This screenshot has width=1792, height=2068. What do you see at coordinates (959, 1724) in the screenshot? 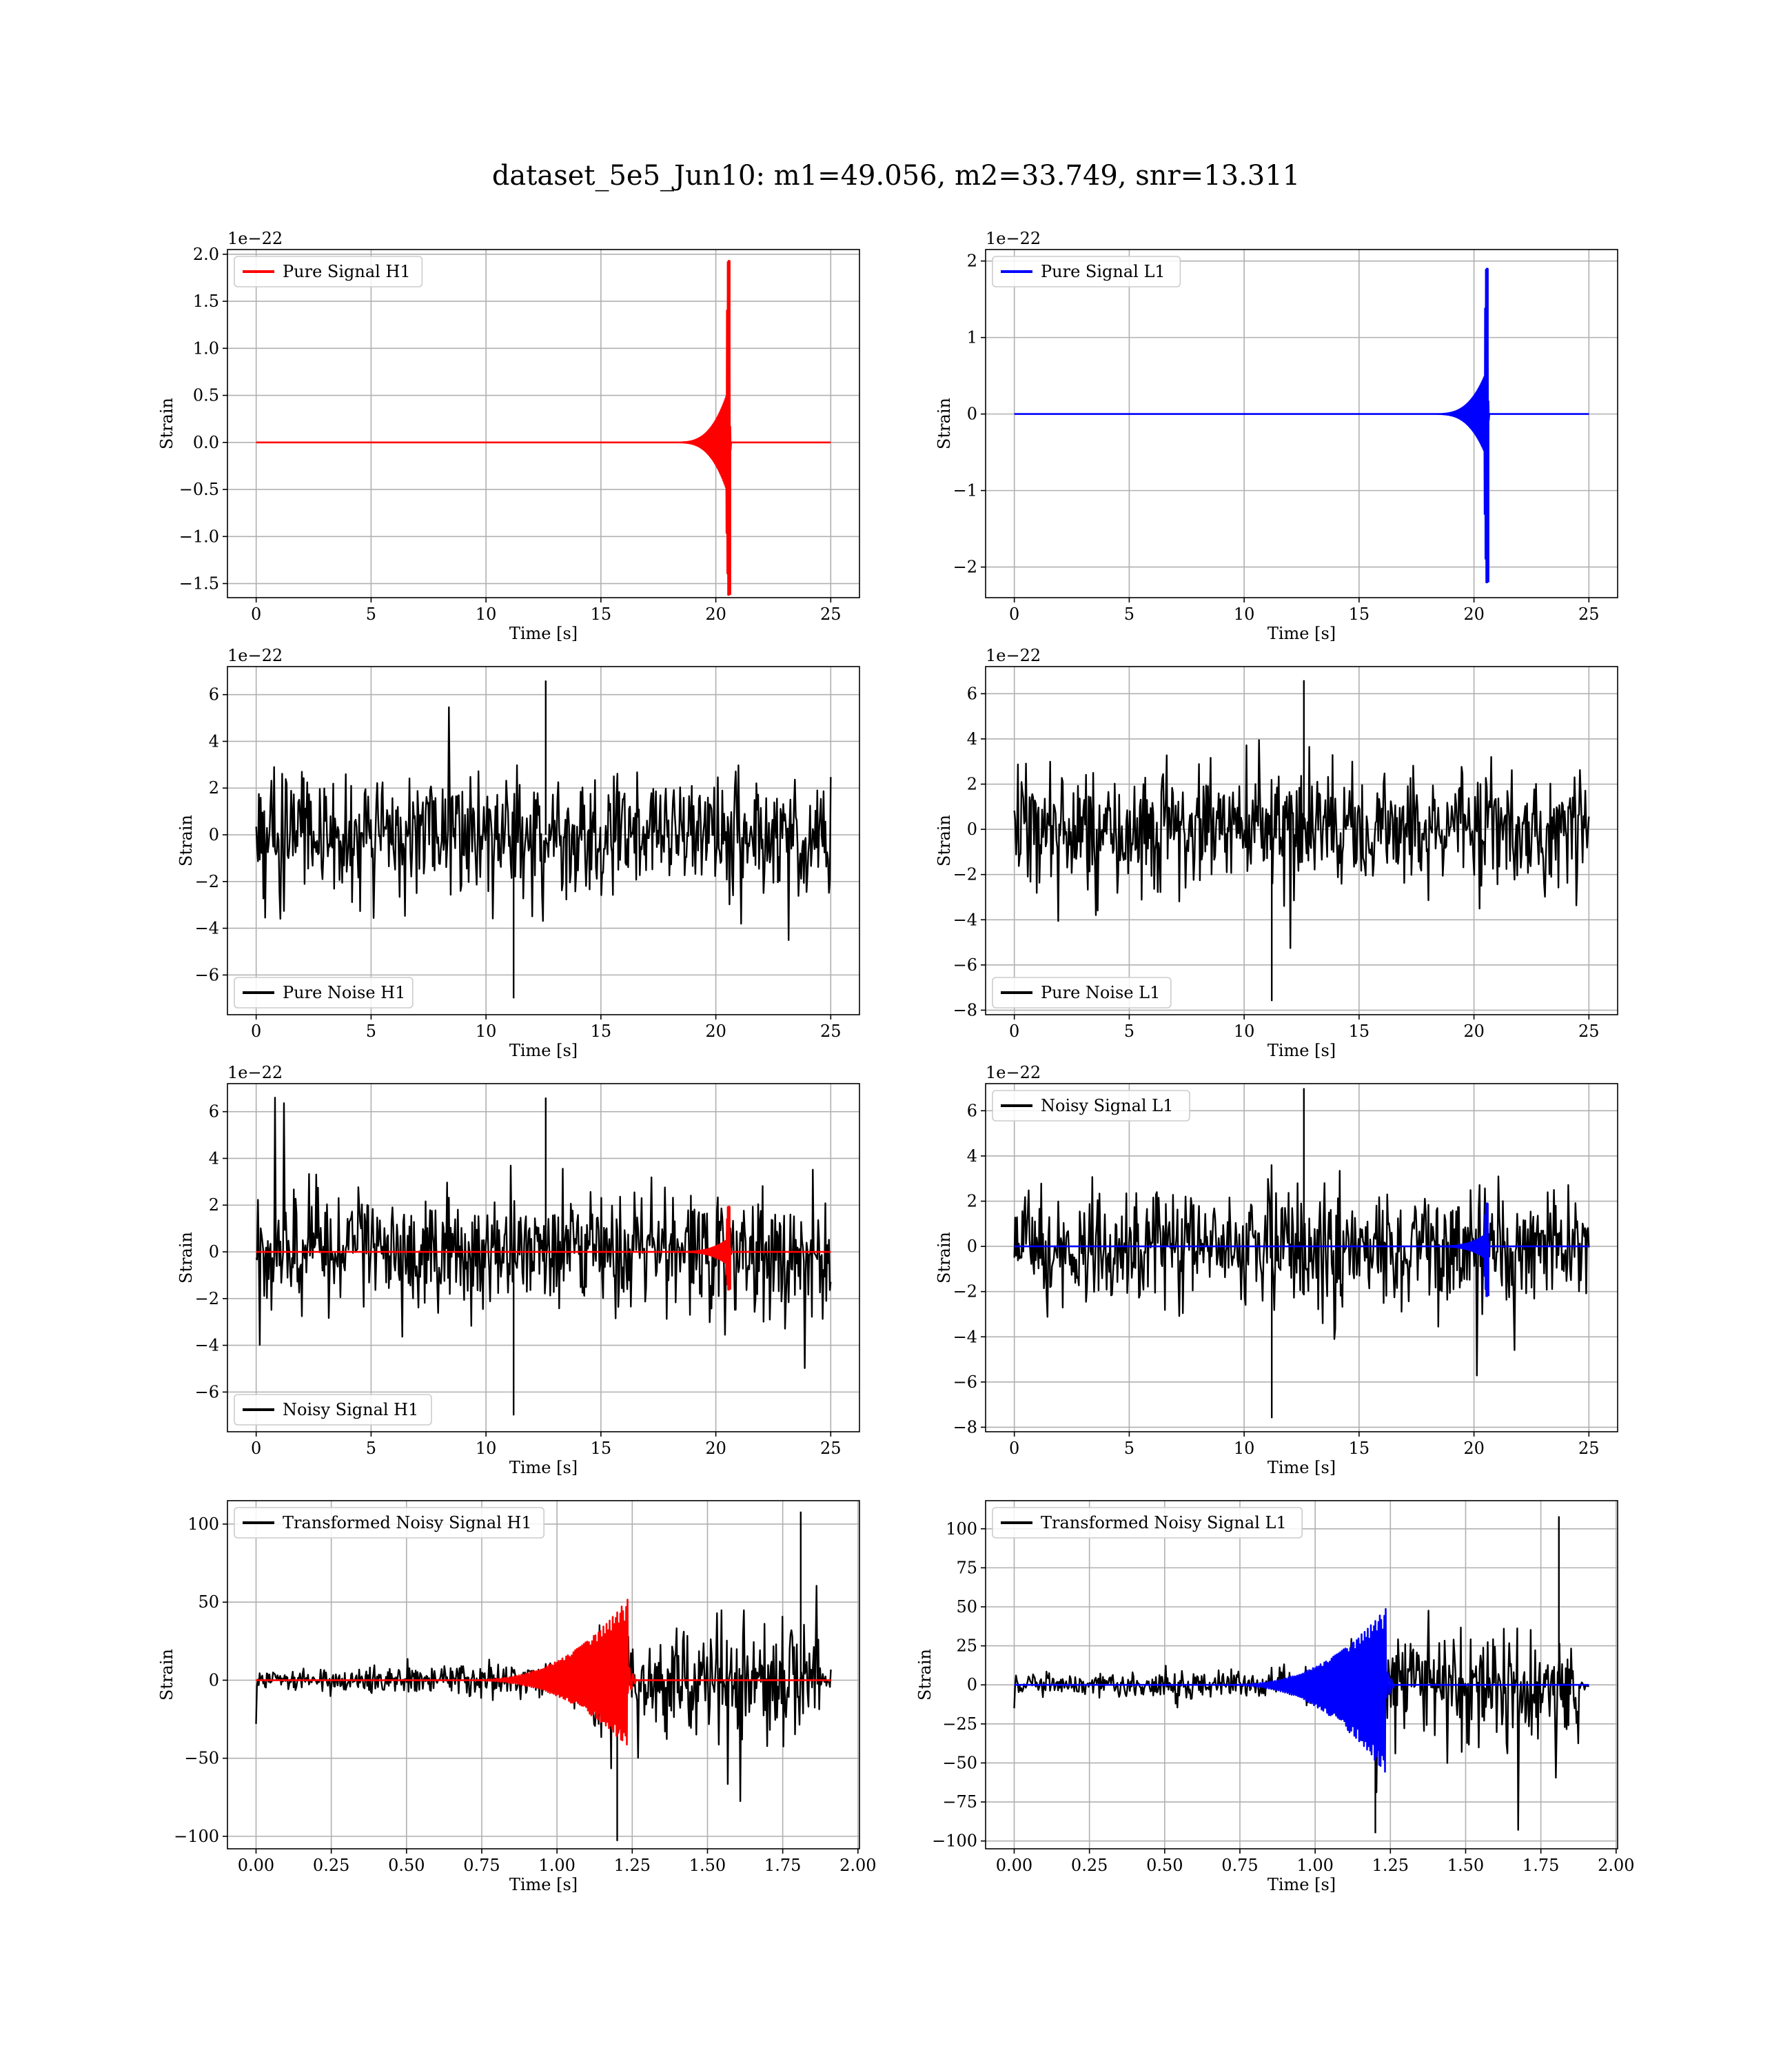
I see `y-tick-label: −25` at bounding box center [959, 1724].